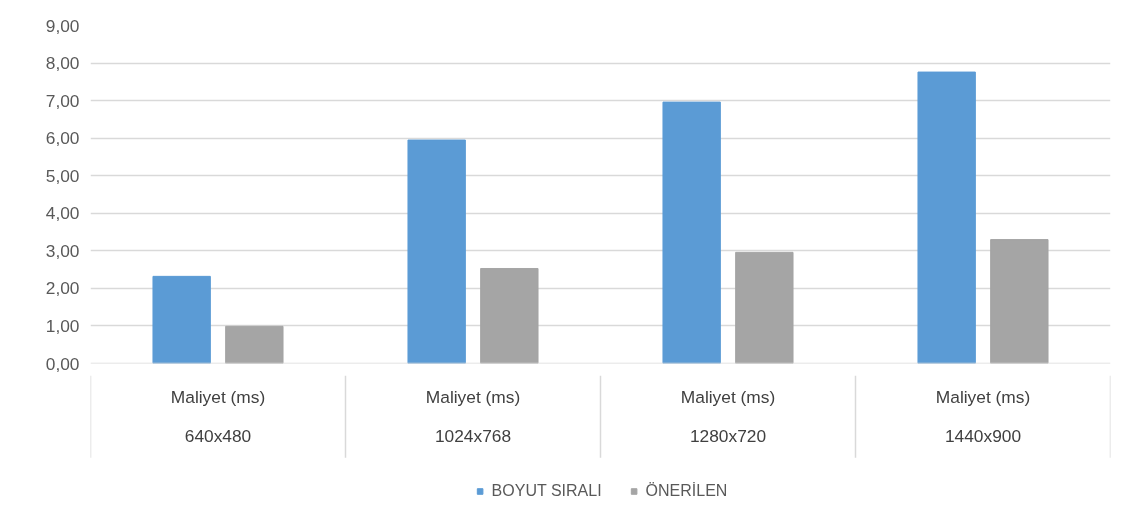 Image resolution: width=1140 pixels, height=522 pixels. What do you see at coordinates (62, 138) in the screenshot?
I see `y-tick-label: 6,00` at bounding box center [62, 138].